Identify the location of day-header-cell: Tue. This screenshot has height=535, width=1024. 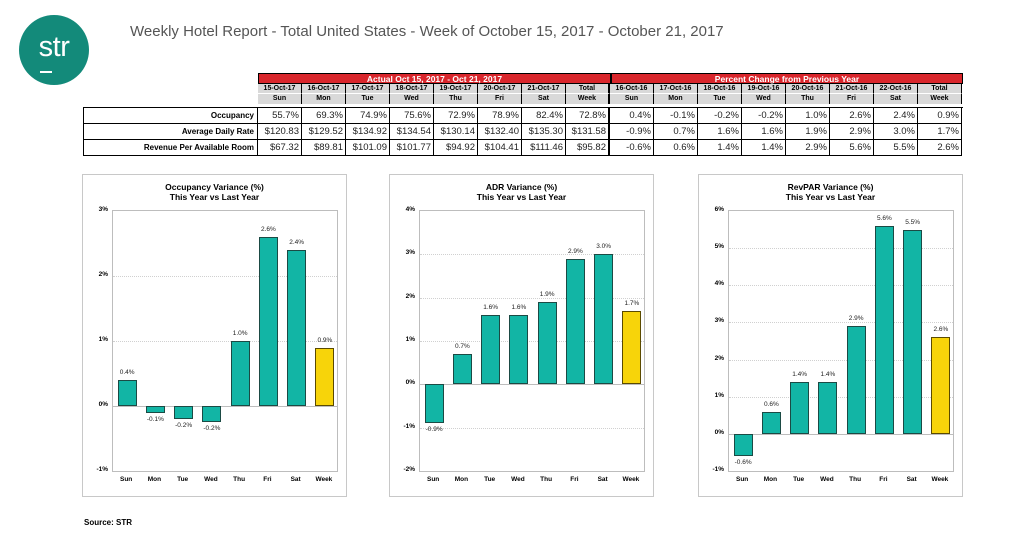
(368, 99).